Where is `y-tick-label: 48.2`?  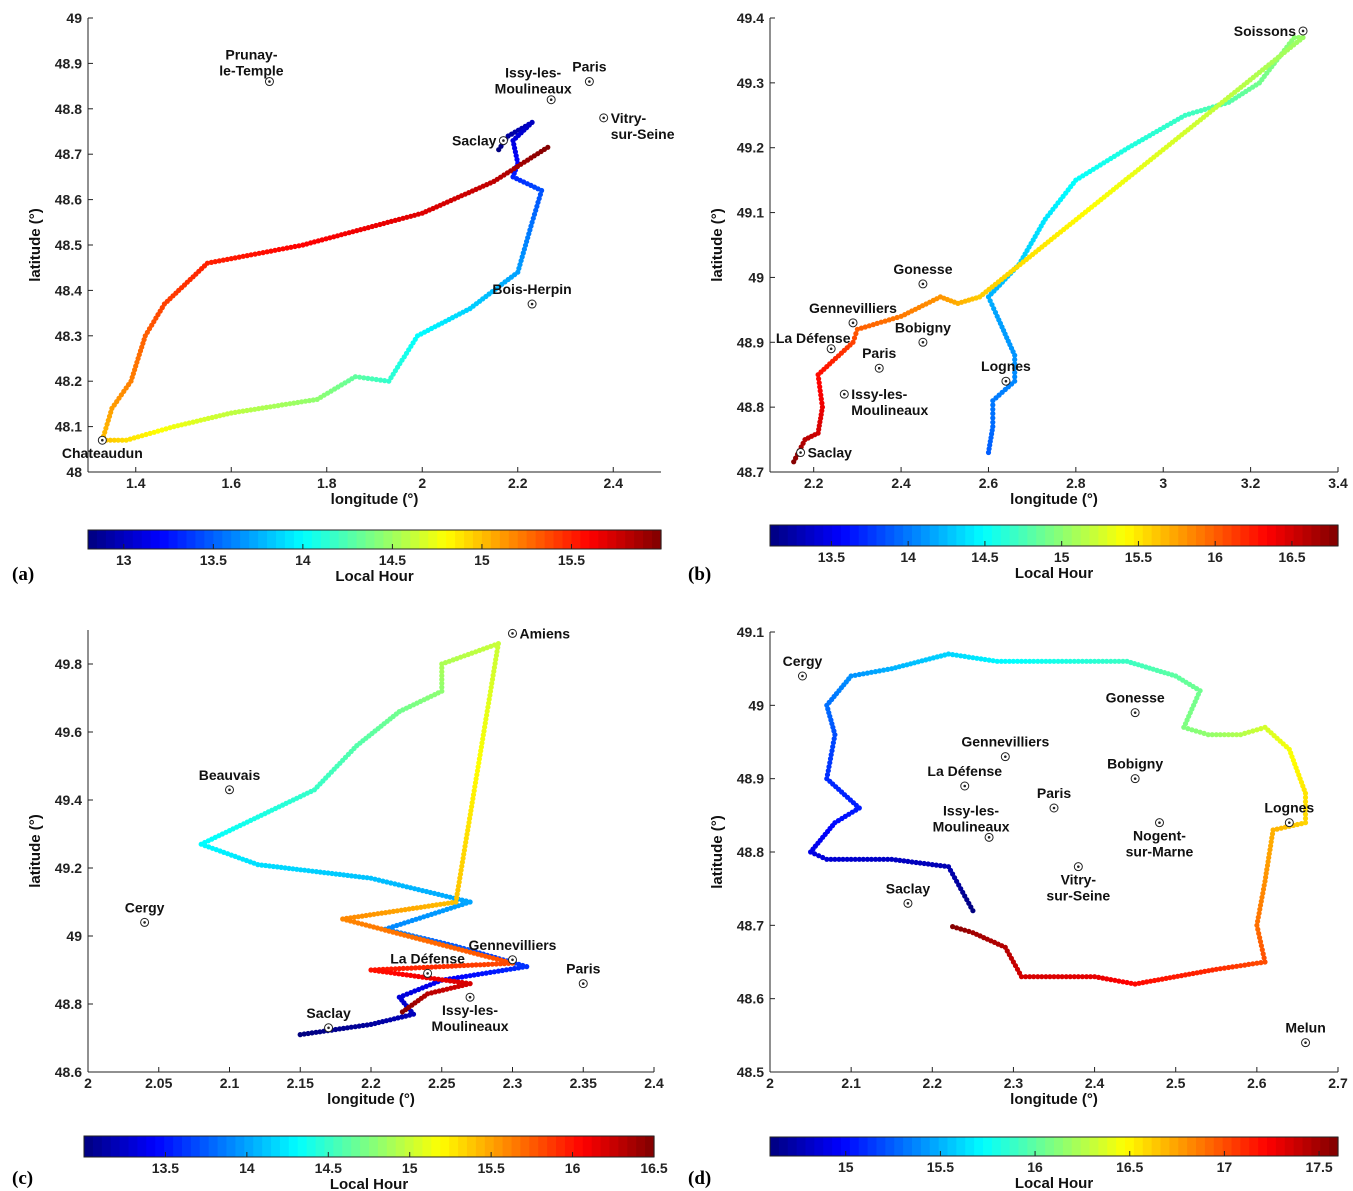 y-tick-label: 48.2 is located at coordinates (68, 381).